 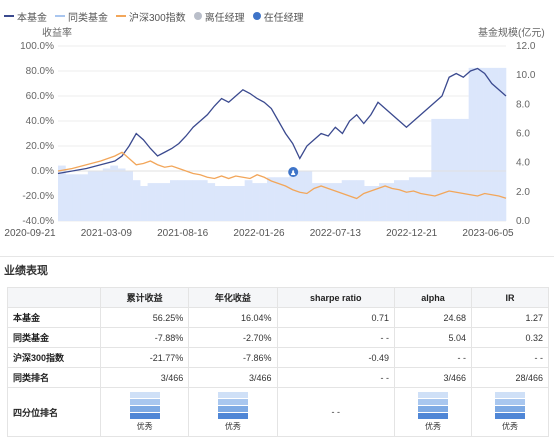 I want to click on quartile-row: 四分位排名 优秀 优秀 - - 优秀 优秀, so click(x=278, y=412).